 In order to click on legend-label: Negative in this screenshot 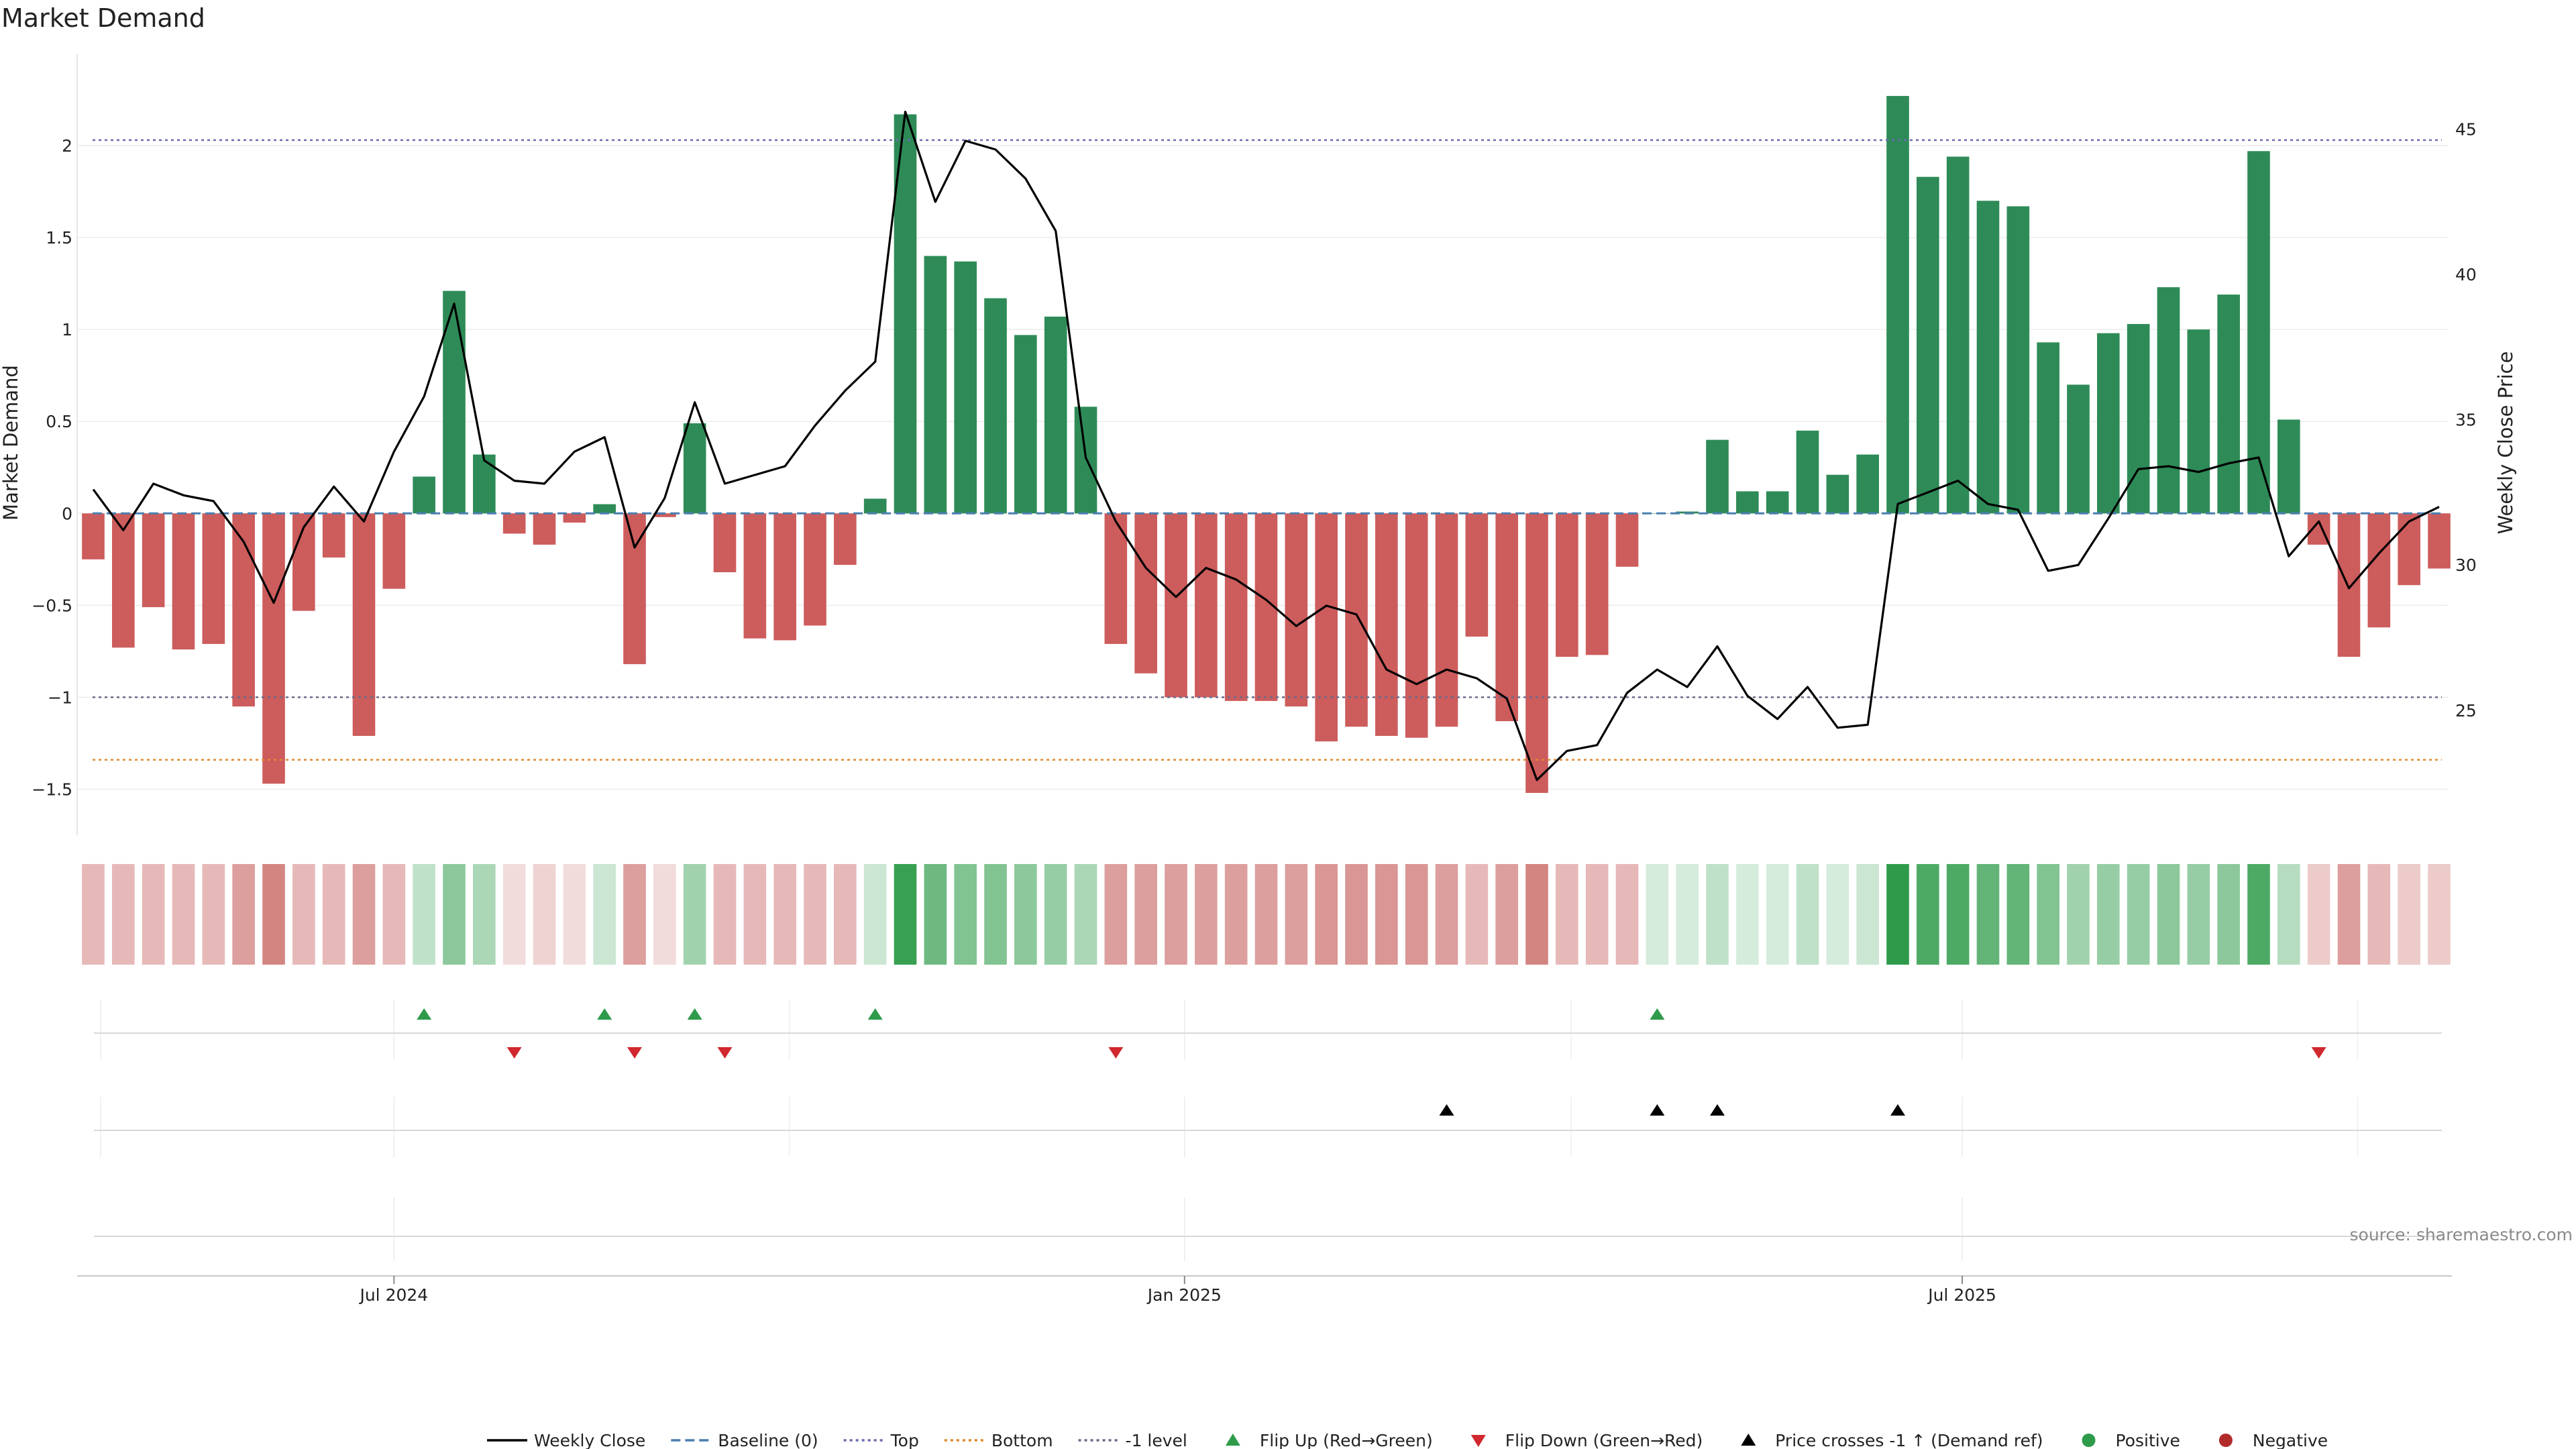, I will do `click(2290, 1440)`.